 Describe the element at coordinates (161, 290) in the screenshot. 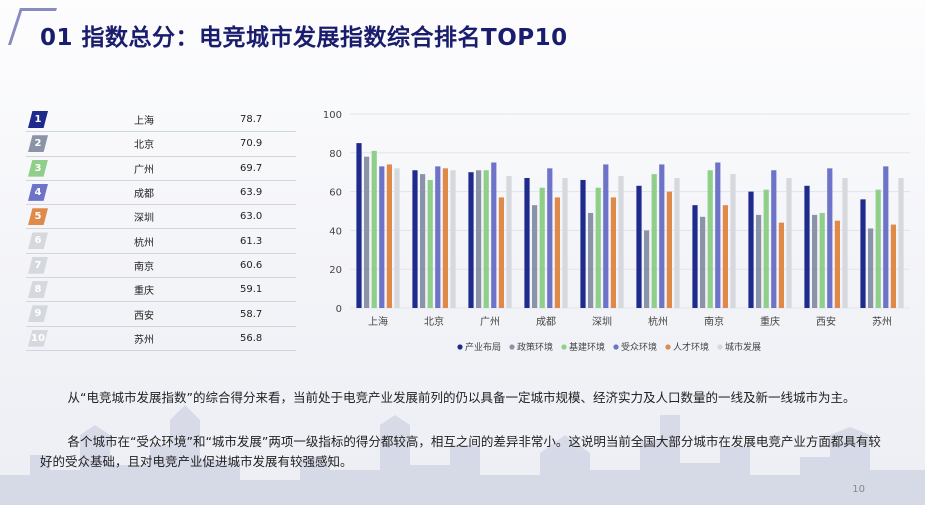

I see `ranking-row: 8 重庆 59.1` at that location.